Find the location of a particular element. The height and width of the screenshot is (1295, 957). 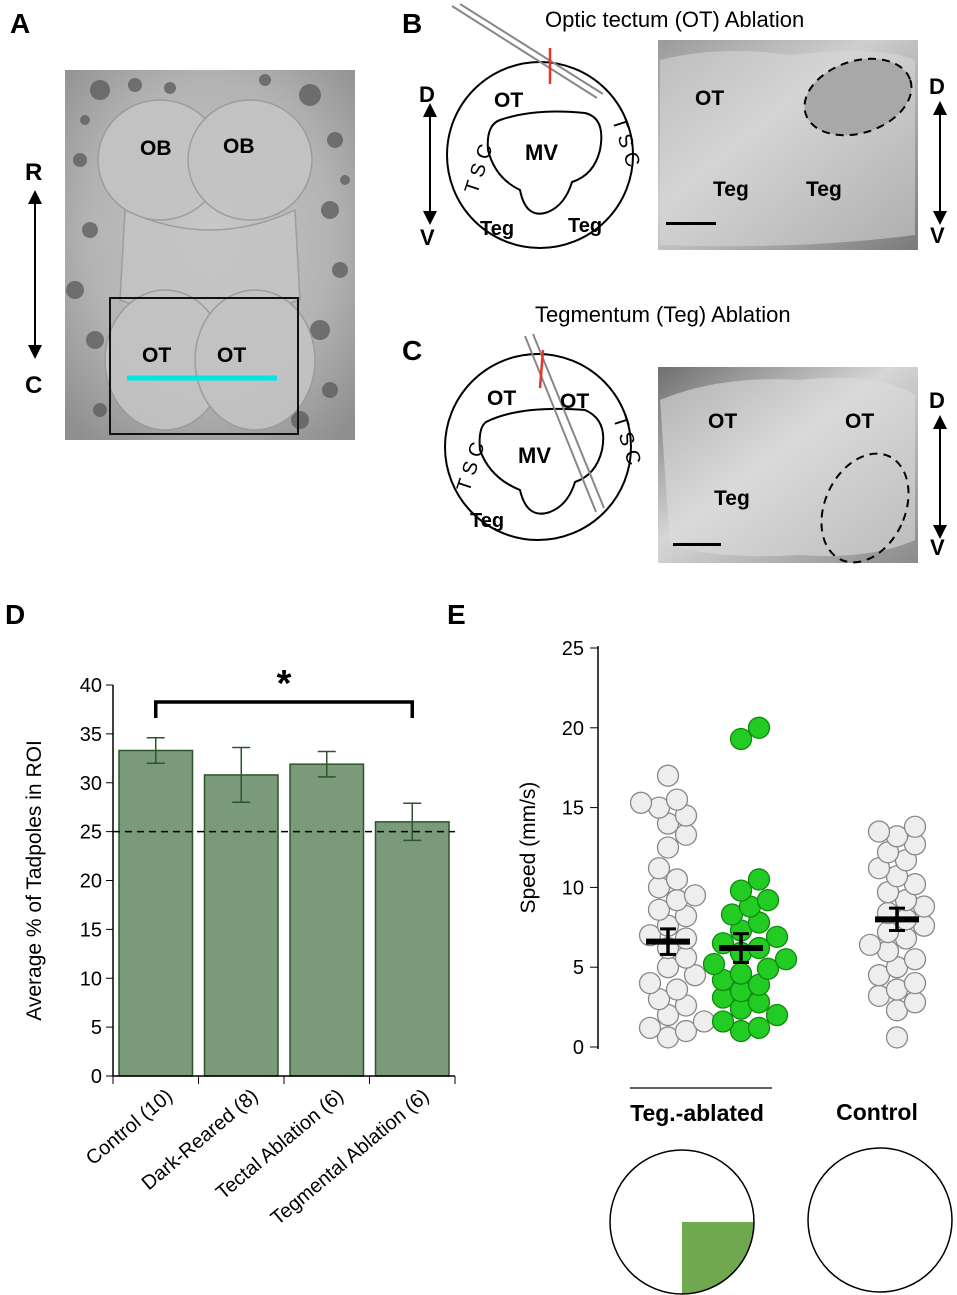

roi-box is located at coordinates (204, 366).